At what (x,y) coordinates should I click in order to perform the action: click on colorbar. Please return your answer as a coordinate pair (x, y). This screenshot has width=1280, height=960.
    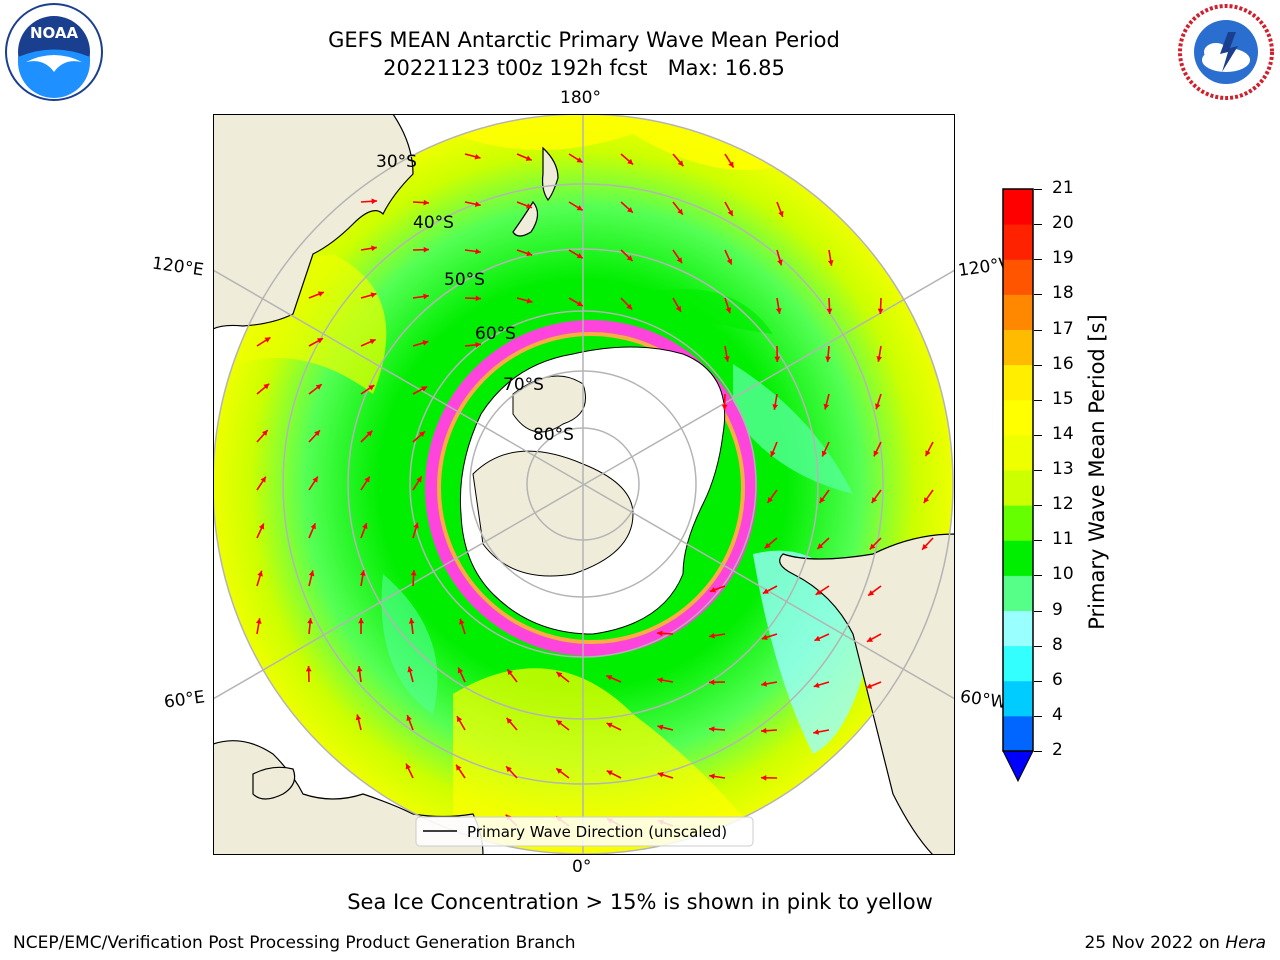
    Looking at the image, I should click on (1018, 485).